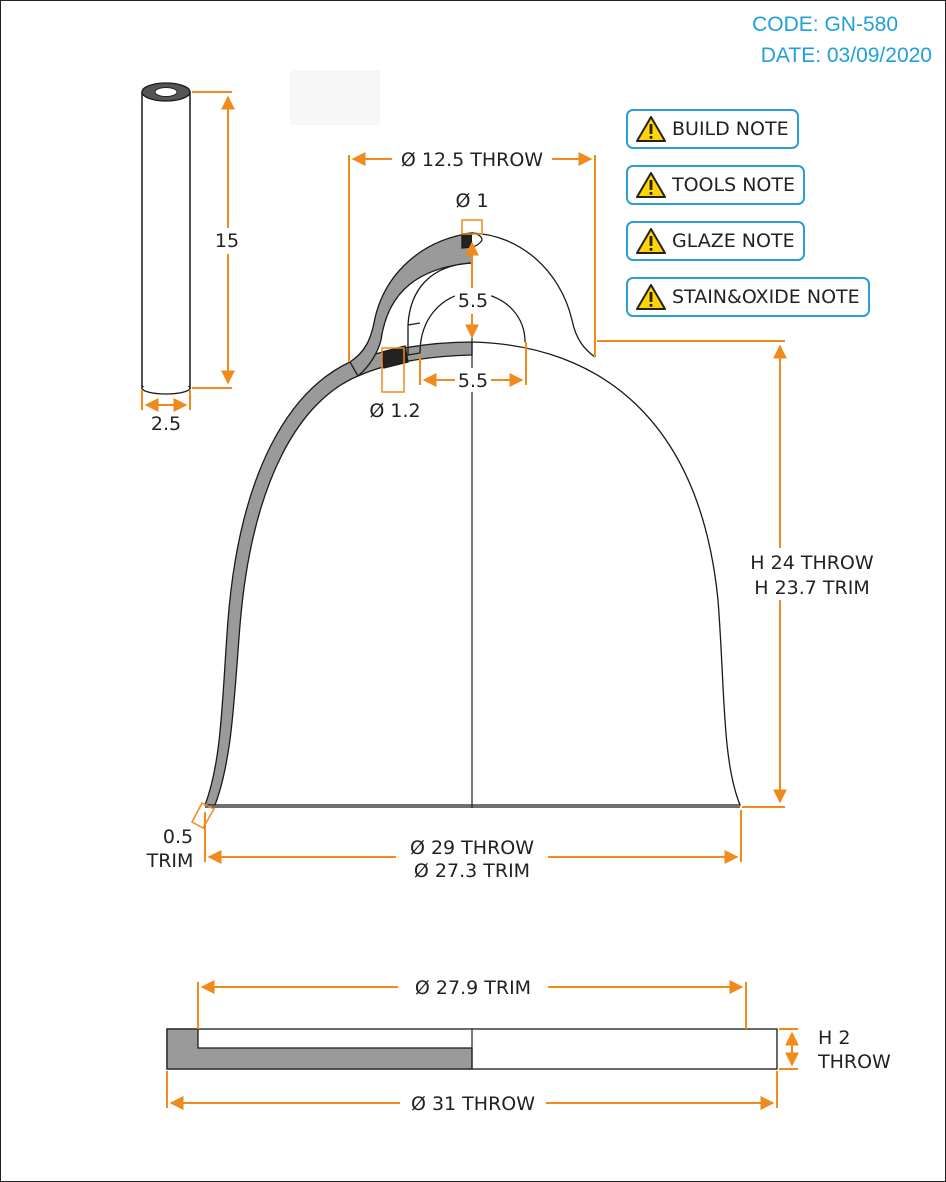 The height and width of the screenshot is (1182, 946). Describe the element at coordinates (170, 861) in the screenshot. I see `rim-thickness-unit: TRIM` at that location.